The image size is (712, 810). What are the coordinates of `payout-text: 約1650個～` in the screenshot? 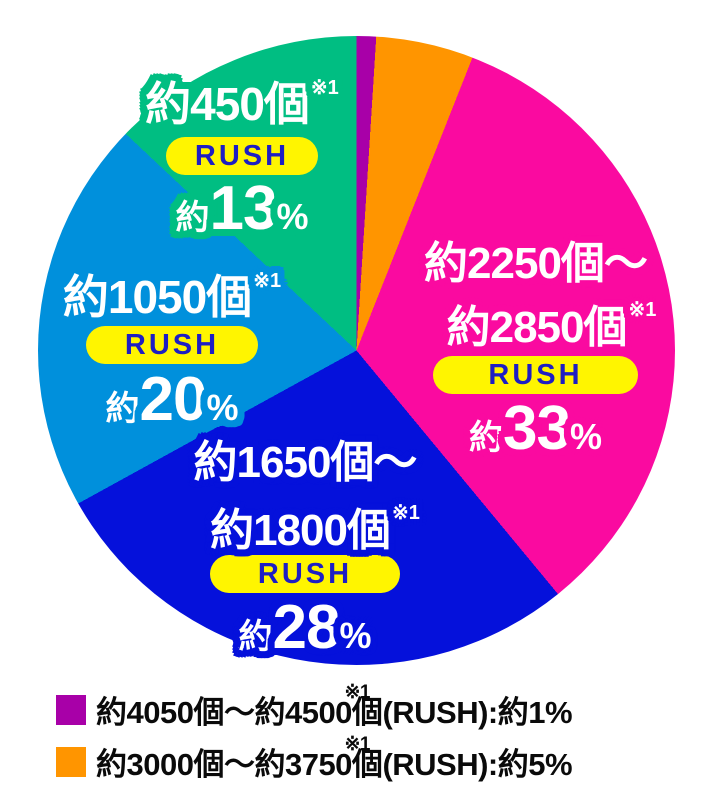 It's located at (305, 462).